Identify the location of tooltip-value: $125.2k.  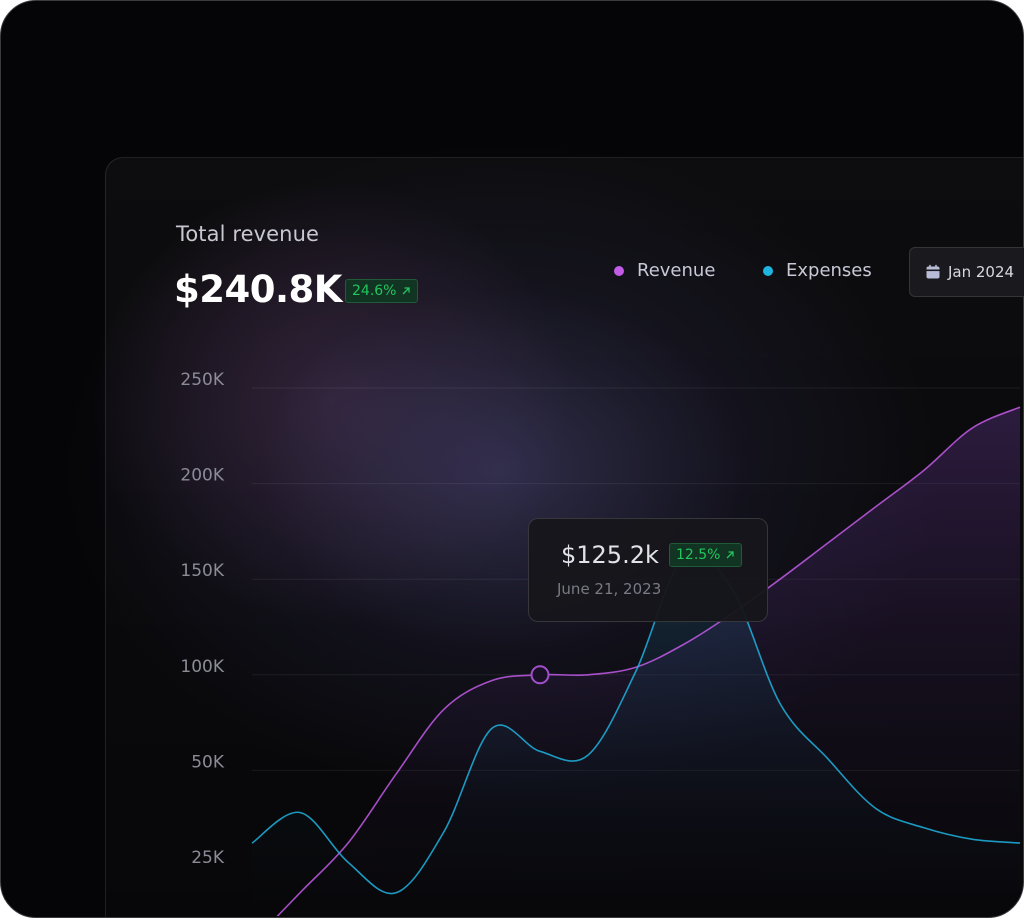
(610, 555).